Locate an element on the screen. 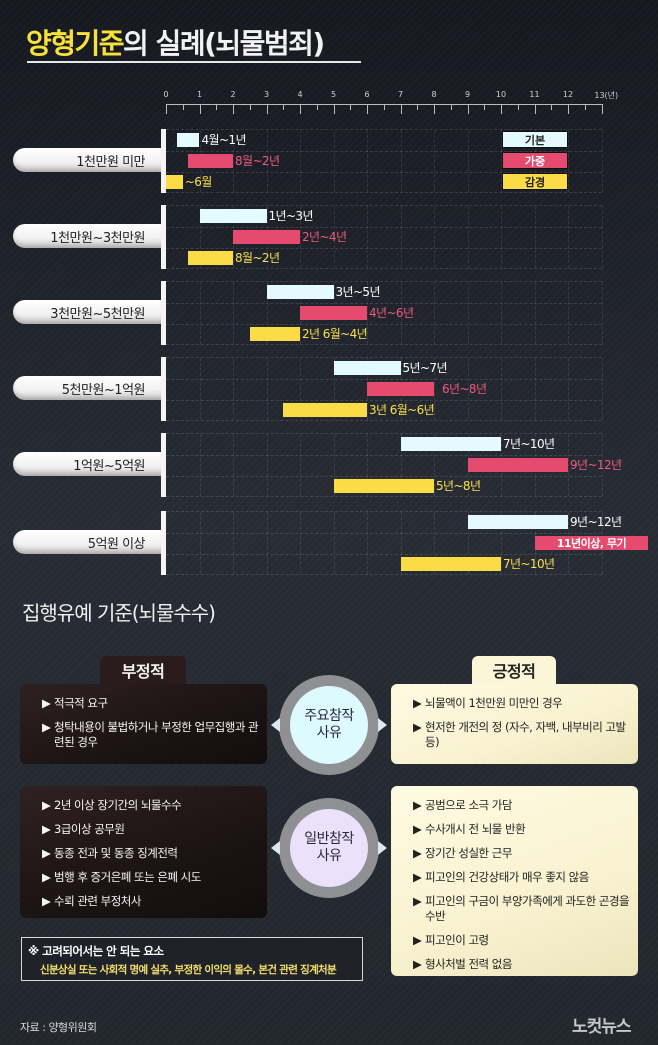  bar-label-basic: 5년~7년 is located at coordinates (425, 368).